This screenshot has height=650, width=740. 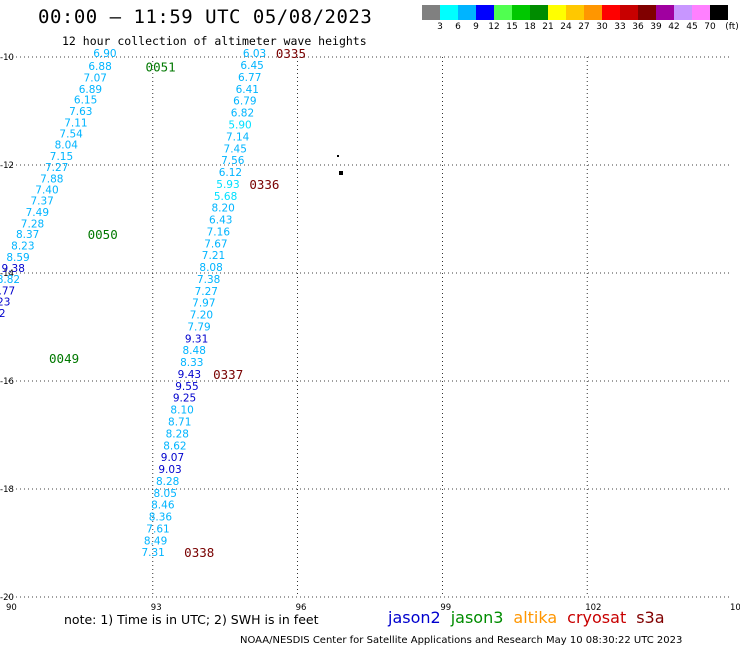 I want to click on wave-height-label: 9.25, so click(x=184, y=399).